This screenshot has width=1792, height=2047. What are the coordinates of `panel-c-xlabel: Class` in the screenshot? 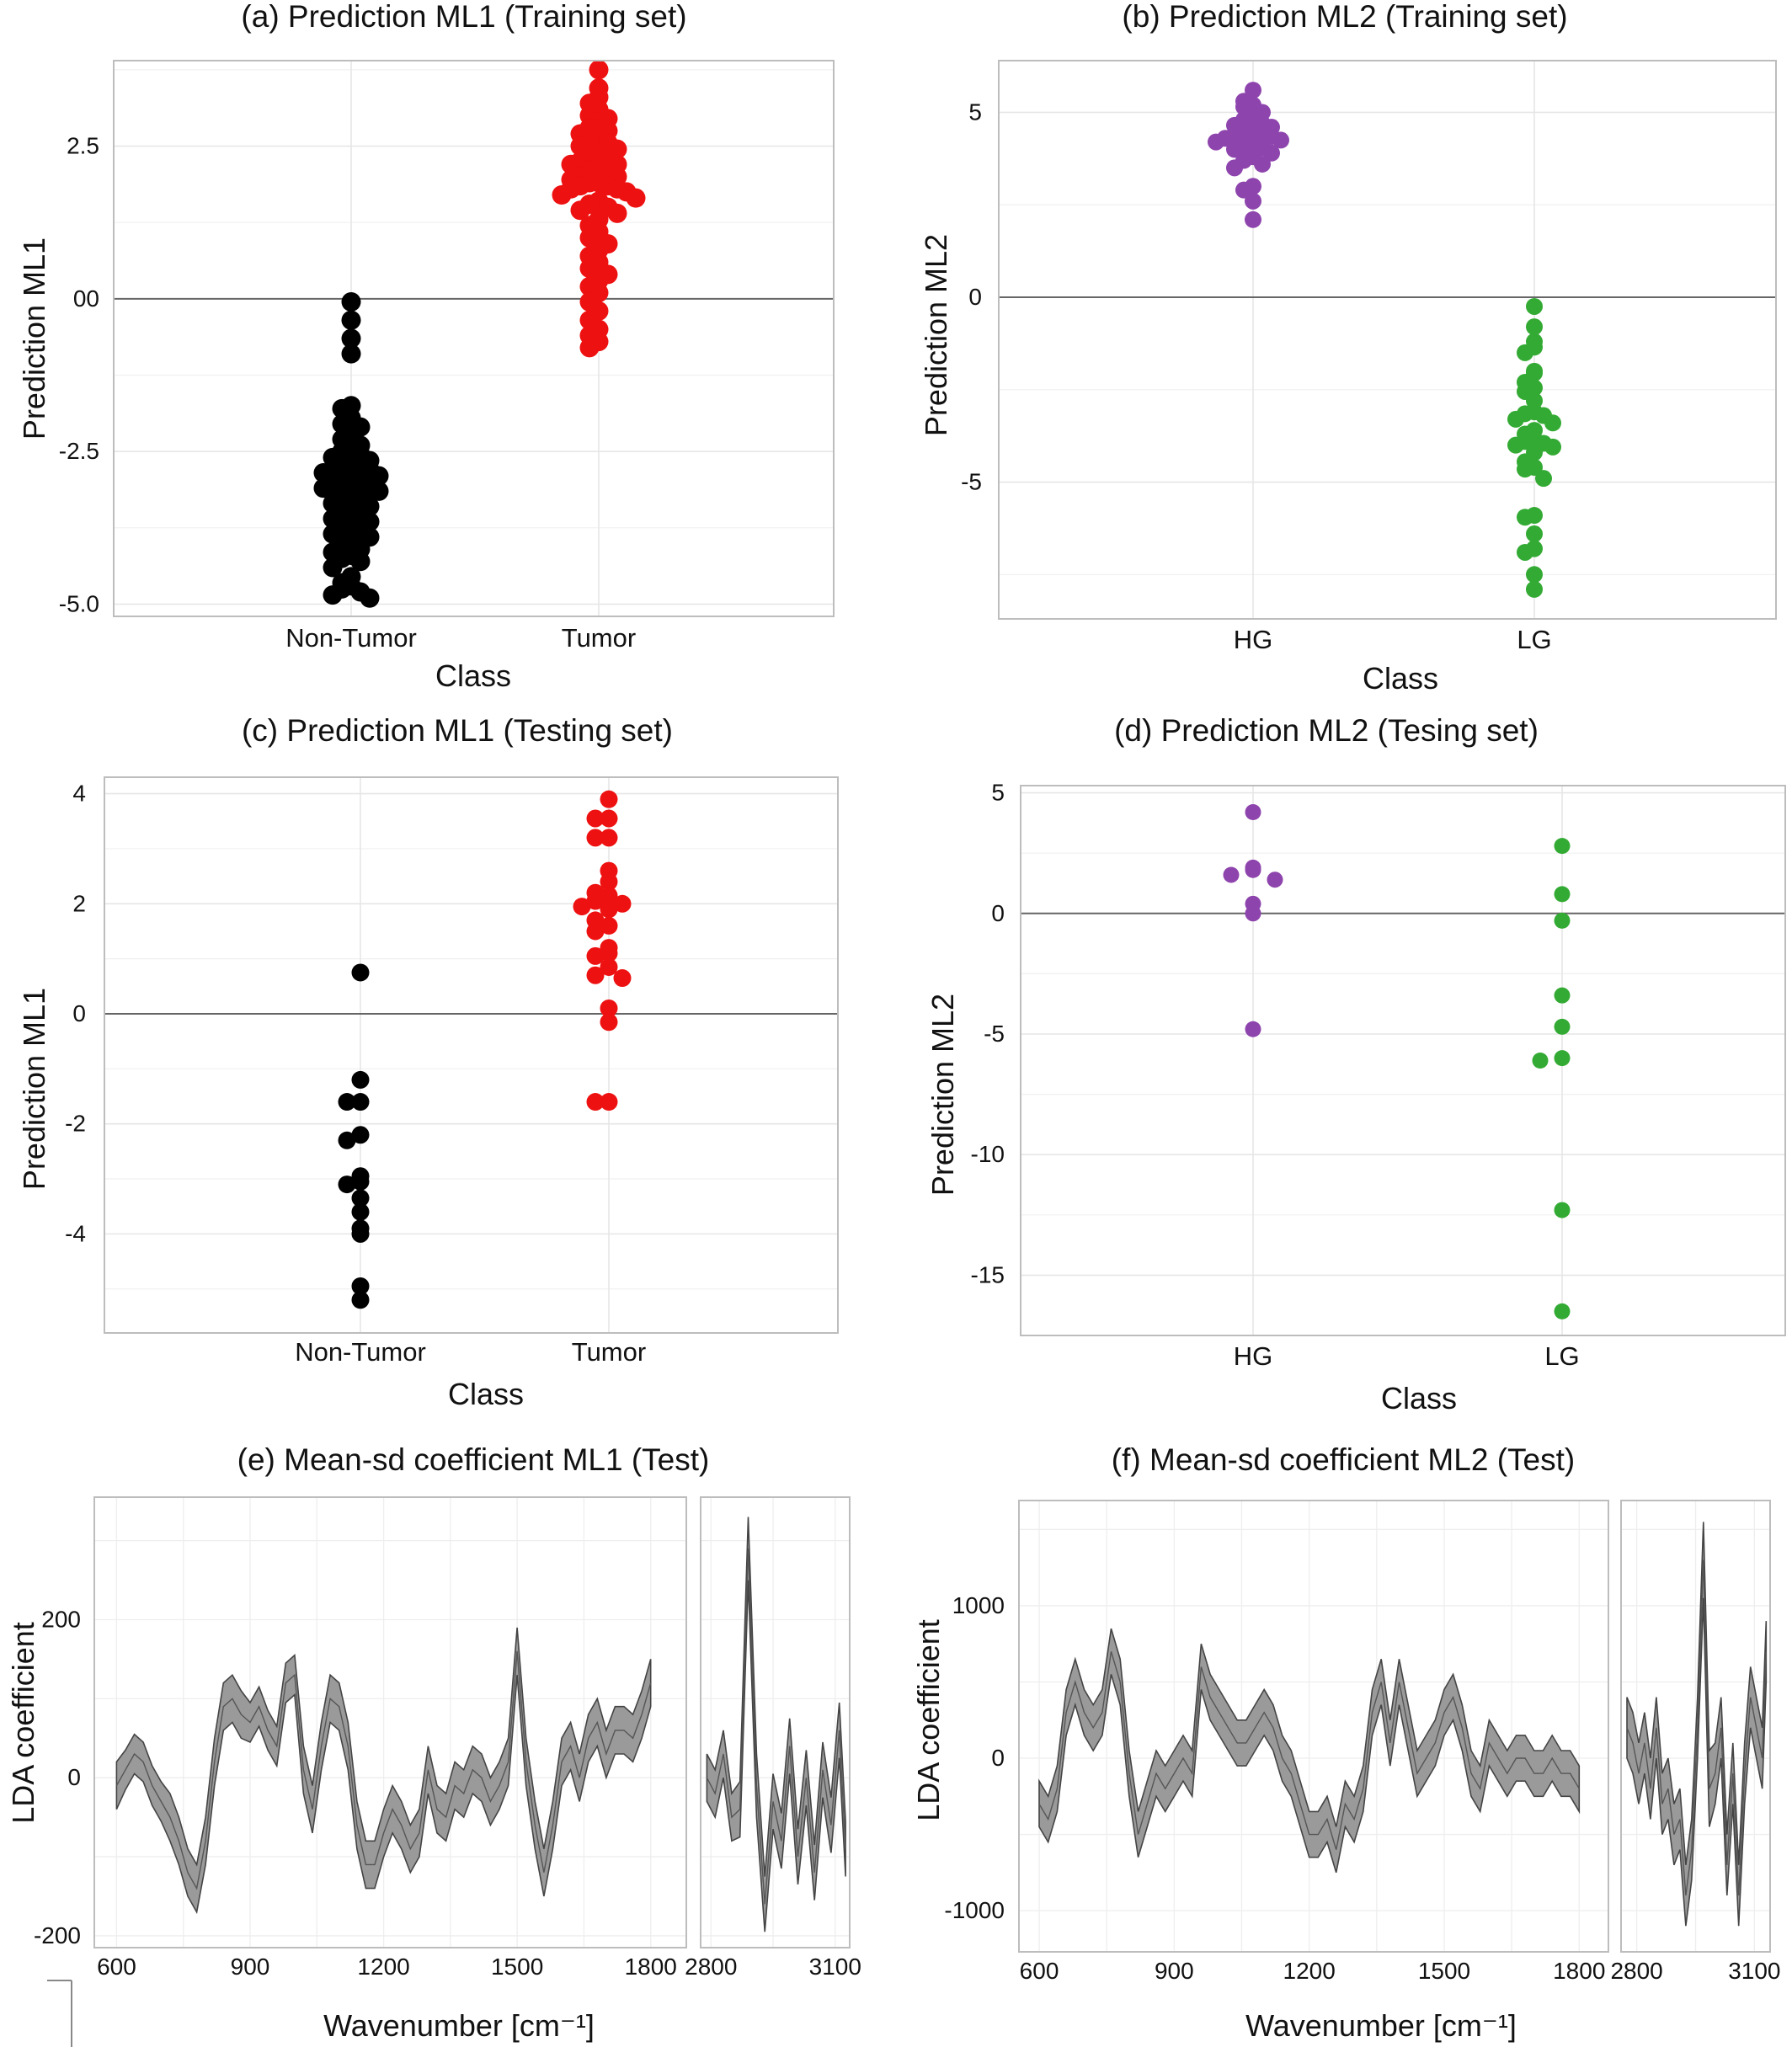 It's located at (486, 1394).